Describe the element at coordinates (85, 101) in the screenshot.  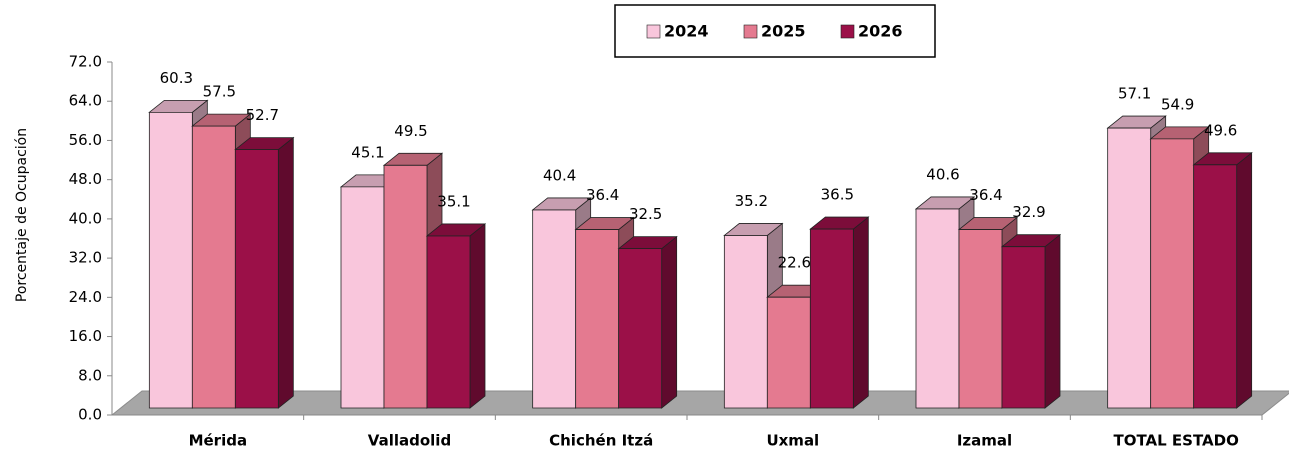
I see `y-tick-label: 64.0` at that location.